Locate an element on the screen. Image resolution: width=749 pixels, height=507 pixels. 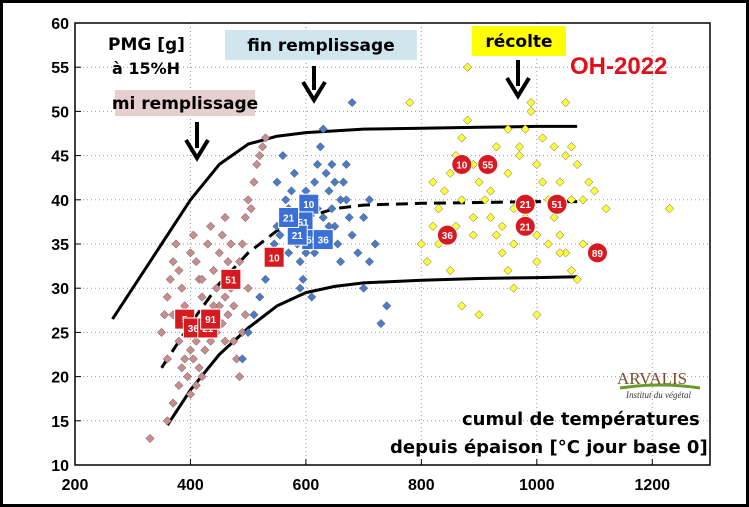
x-axis-title-line2: depuis épaison [°C jour base 0] is located at coordinates (549, 447).